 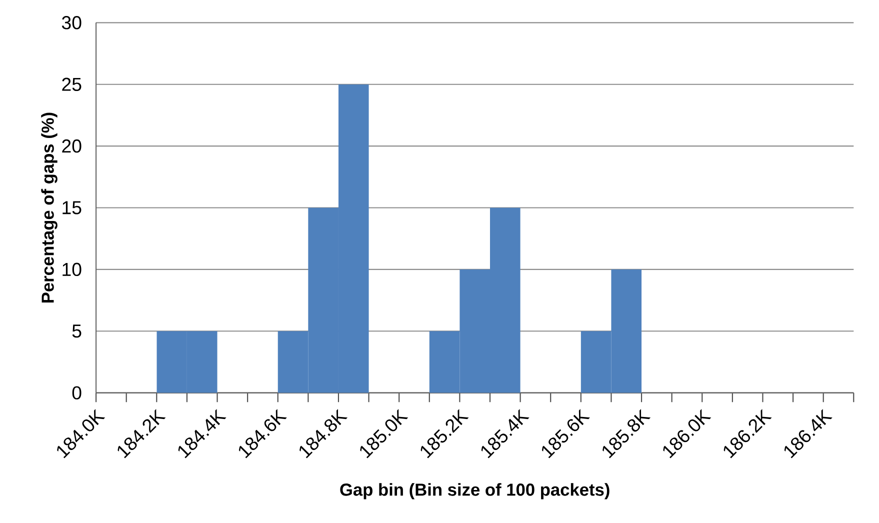 What do you see at coordinates (72, 207) in the screenshot?
I see `y-tick-label: 15` at bounding box center [72, 207].